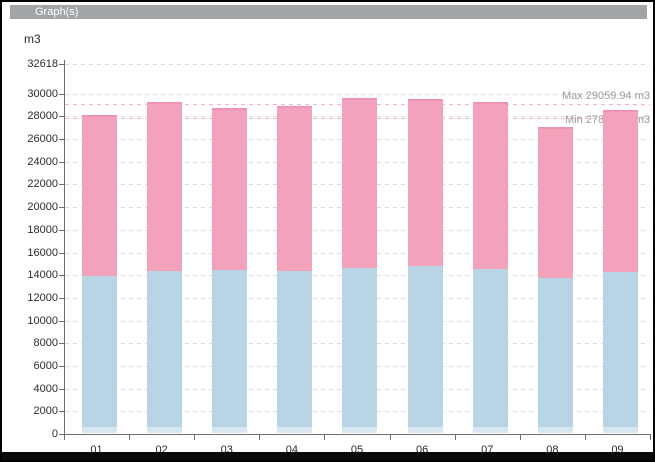  I want to click on y-tick-label: 28000, so click(42, 116).